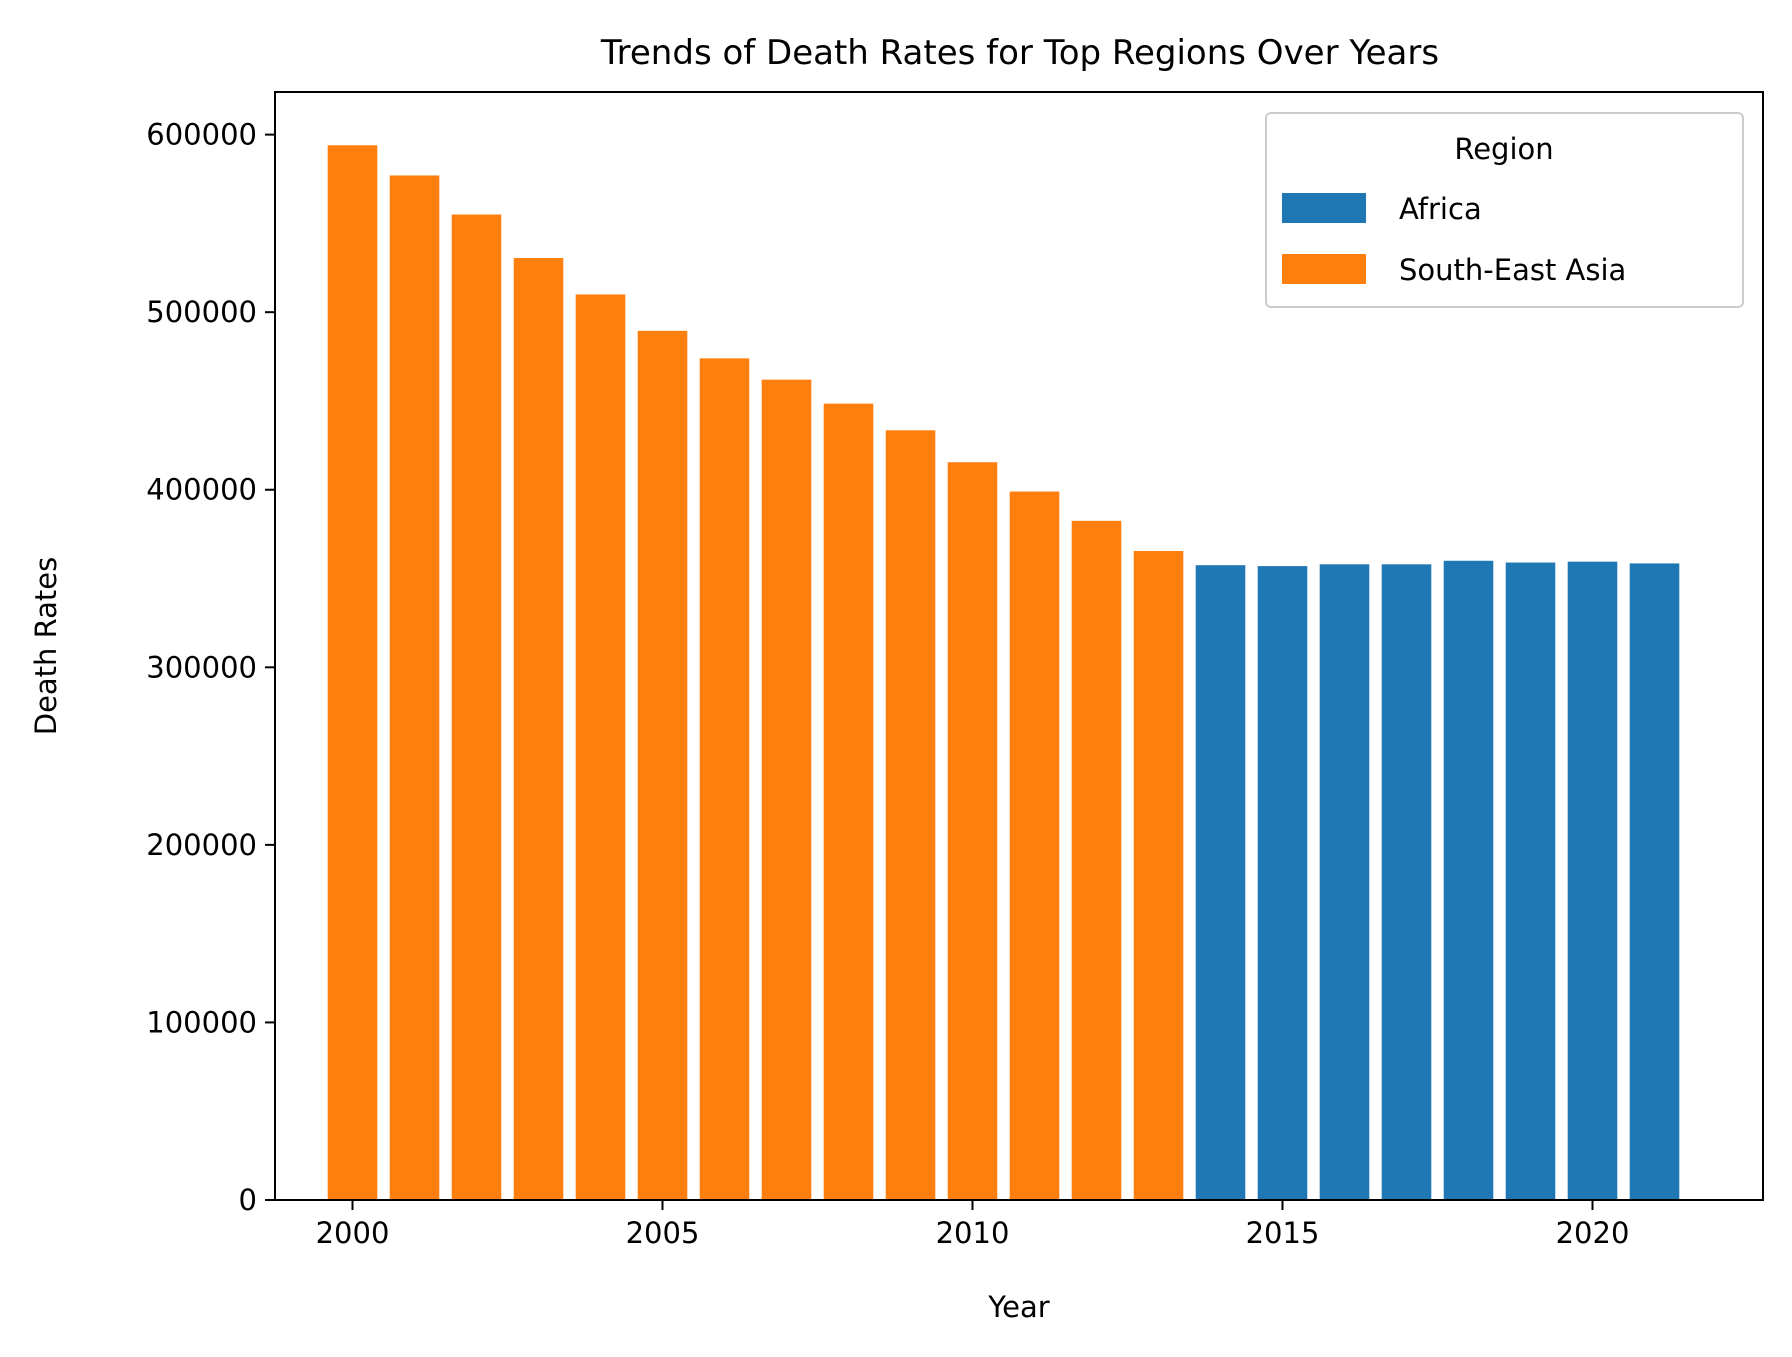  What do you see at coordinates (910, 815) in the screenshot?
I see `bar-south-east-asia-2009` at bounding box center [910, 815].